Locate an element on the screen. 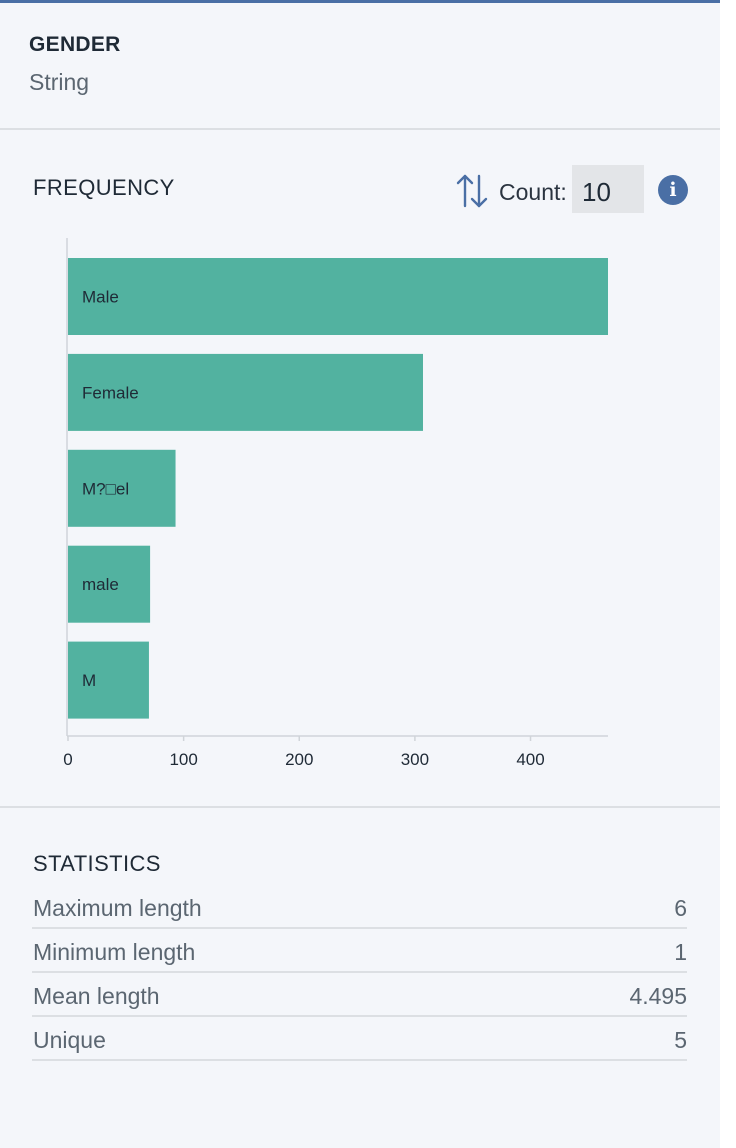  count-input: 10 is located at coordinates (608, 189).